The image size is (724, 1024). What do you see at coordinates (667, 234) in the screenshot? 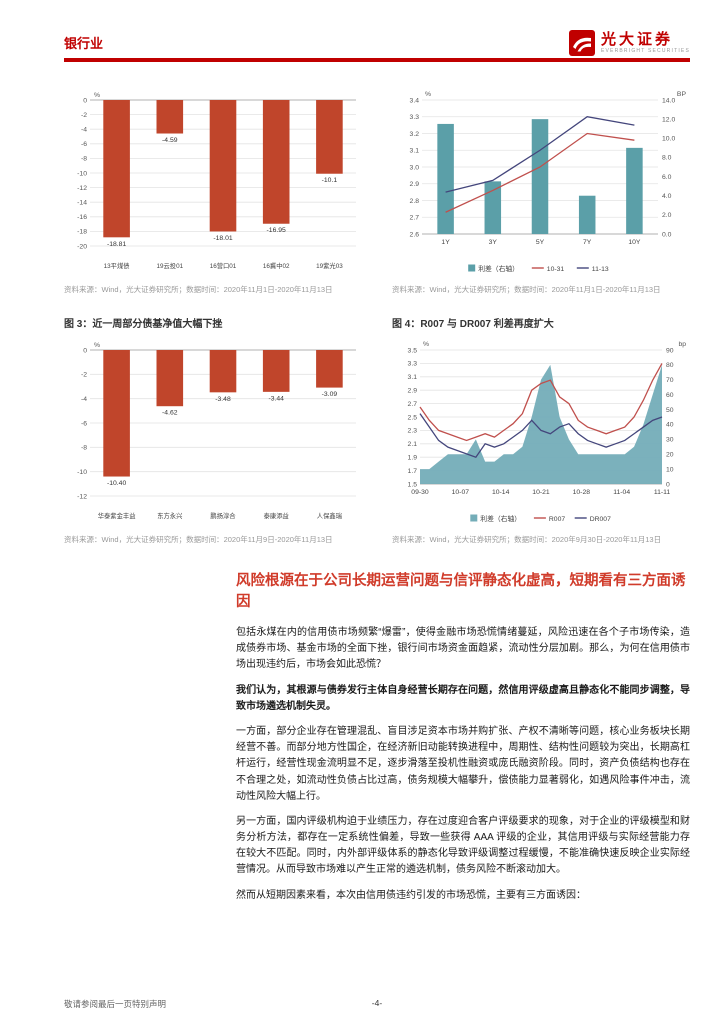
I see `svg-text: 0.0` at bounding box center [667, 234].